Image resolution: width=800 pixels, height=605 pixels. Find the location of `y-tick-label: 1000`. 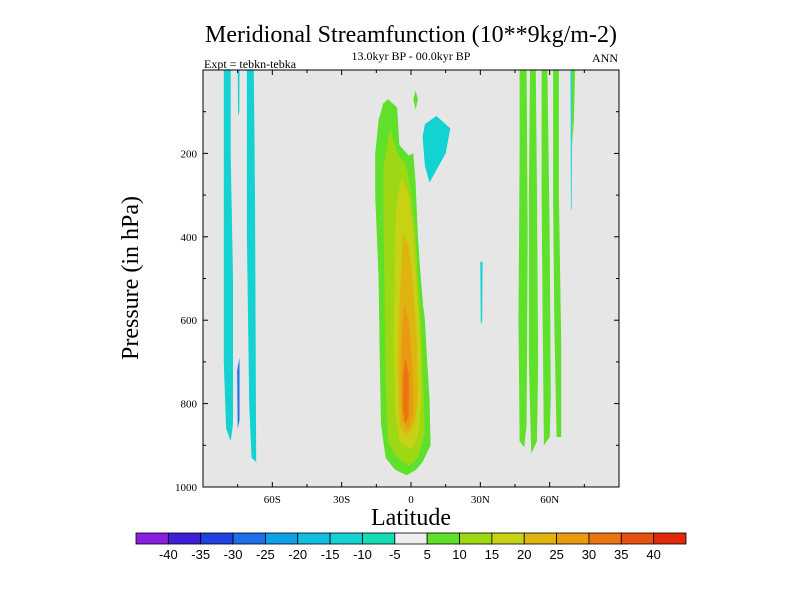

y-tick-label: 1000 is located at coordinates (186, 488).